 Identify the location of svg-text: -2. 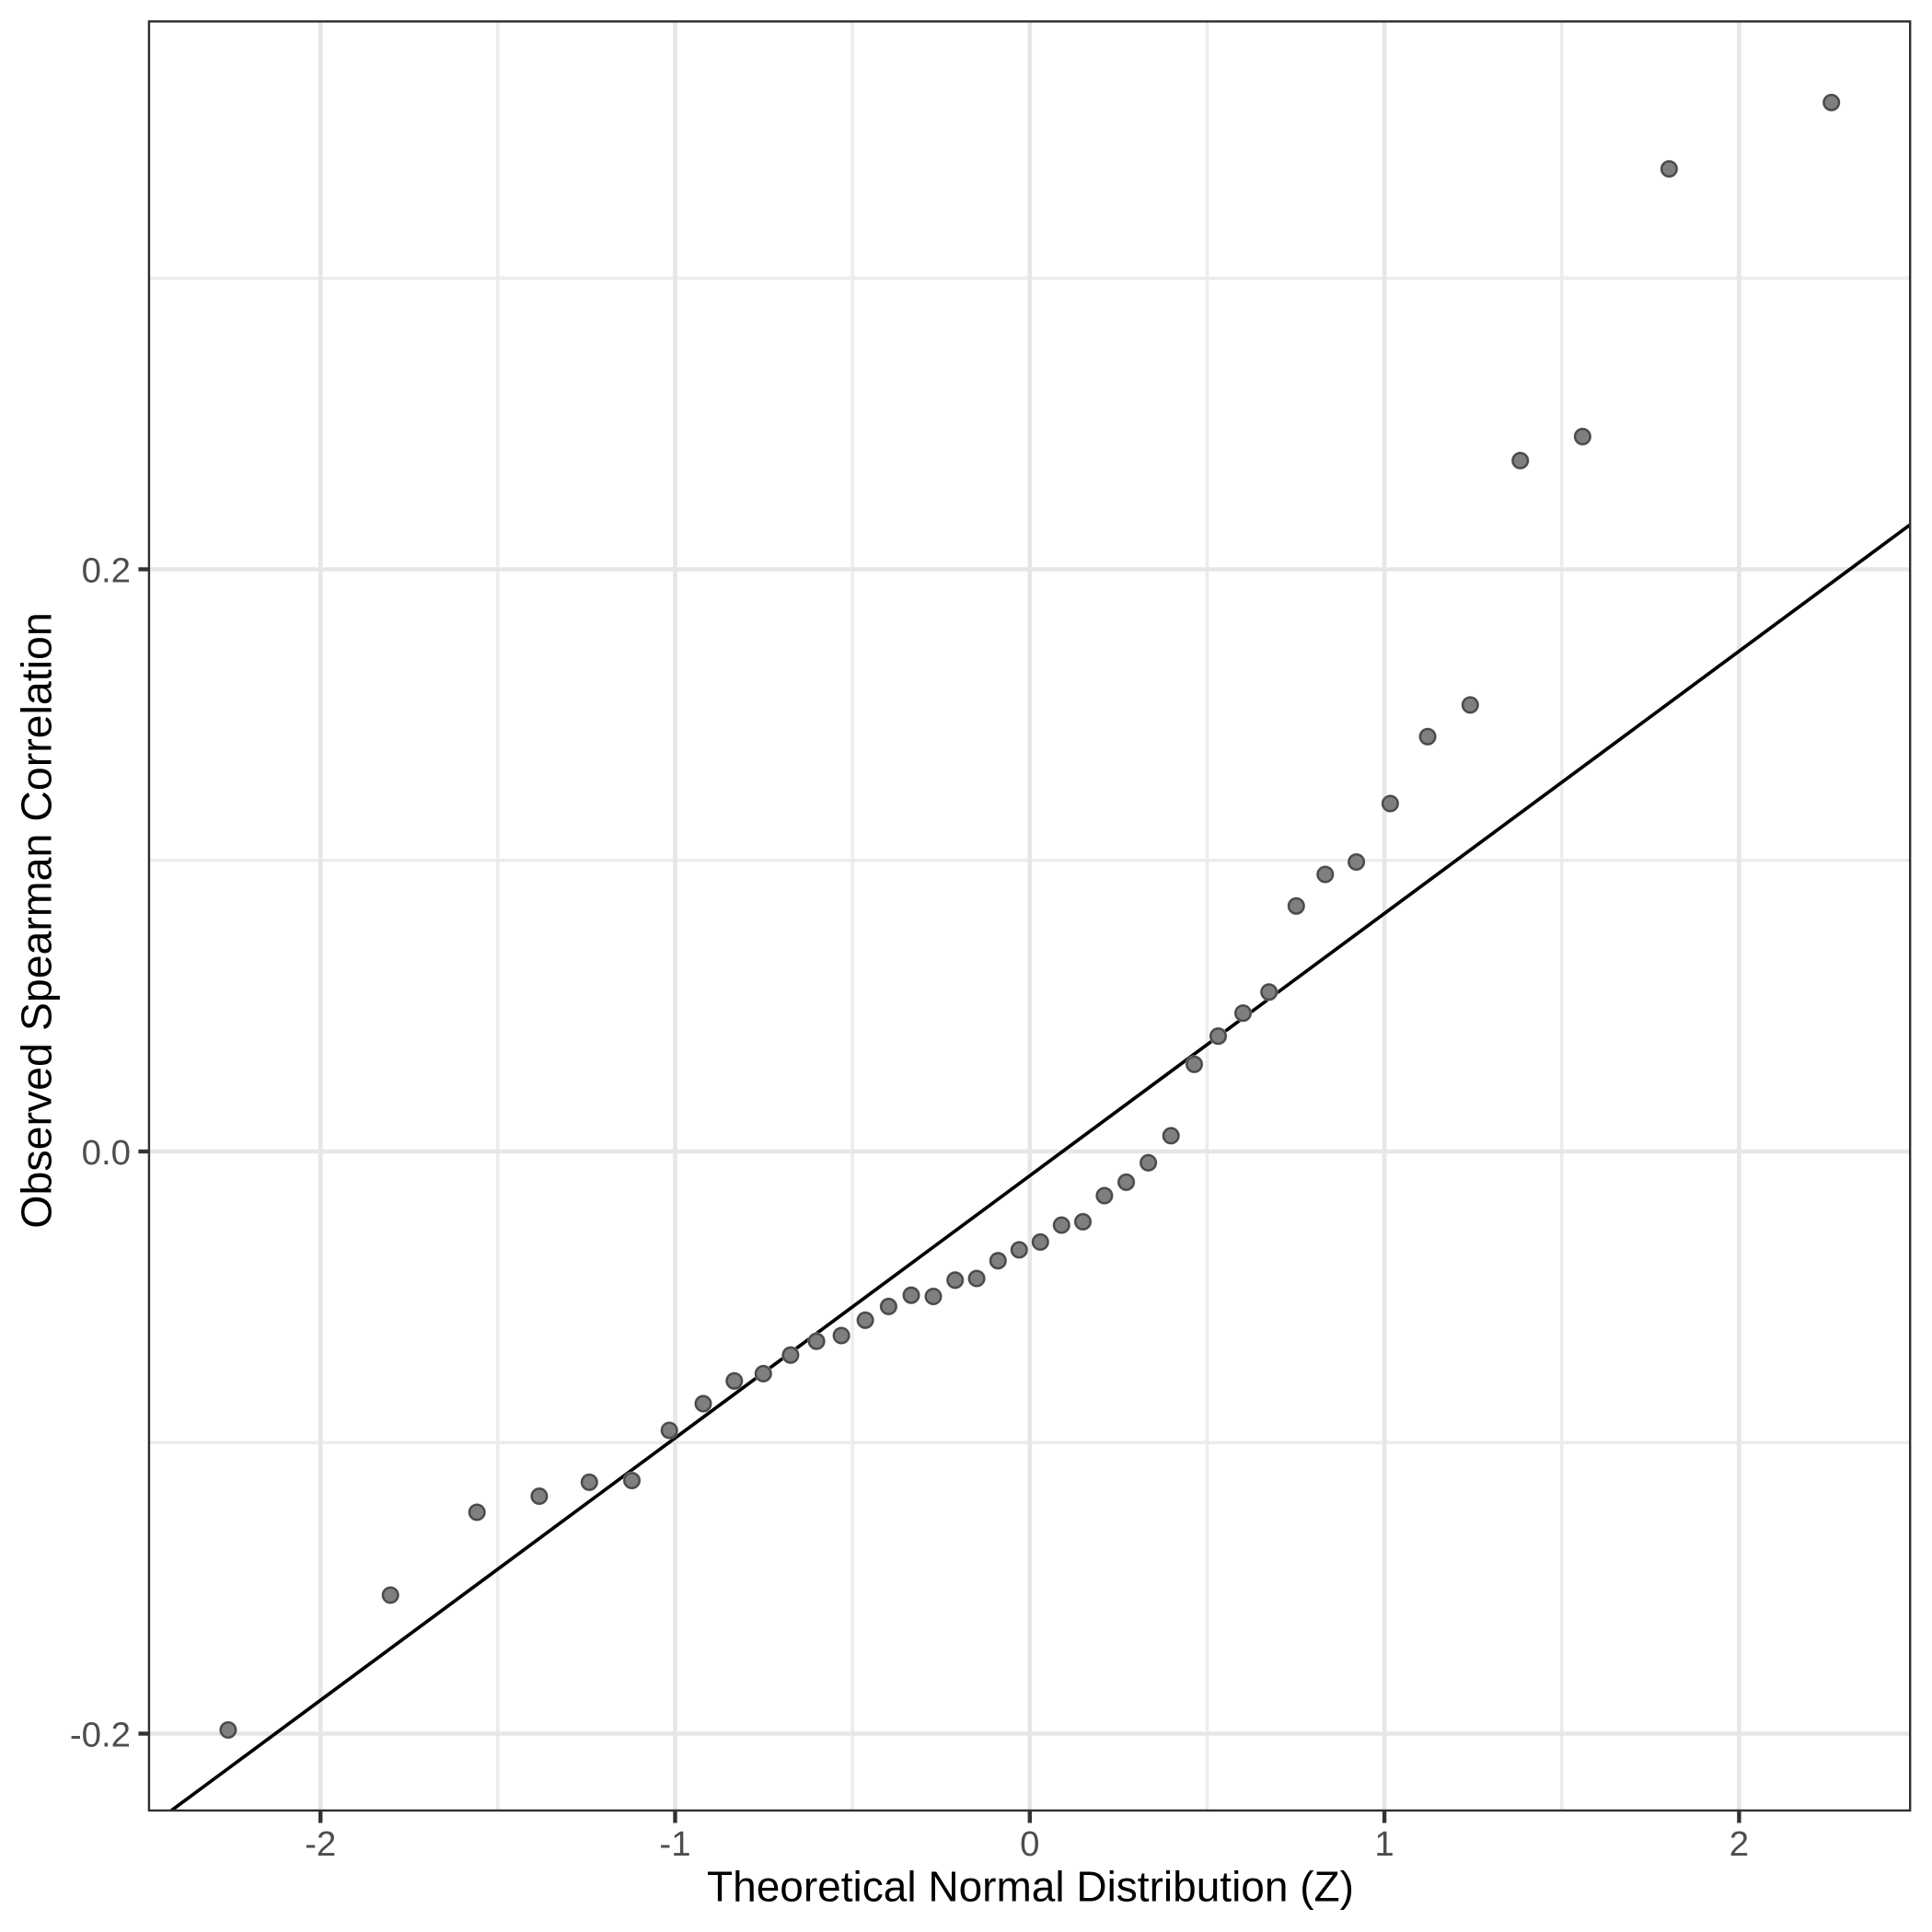
(320, 1844).